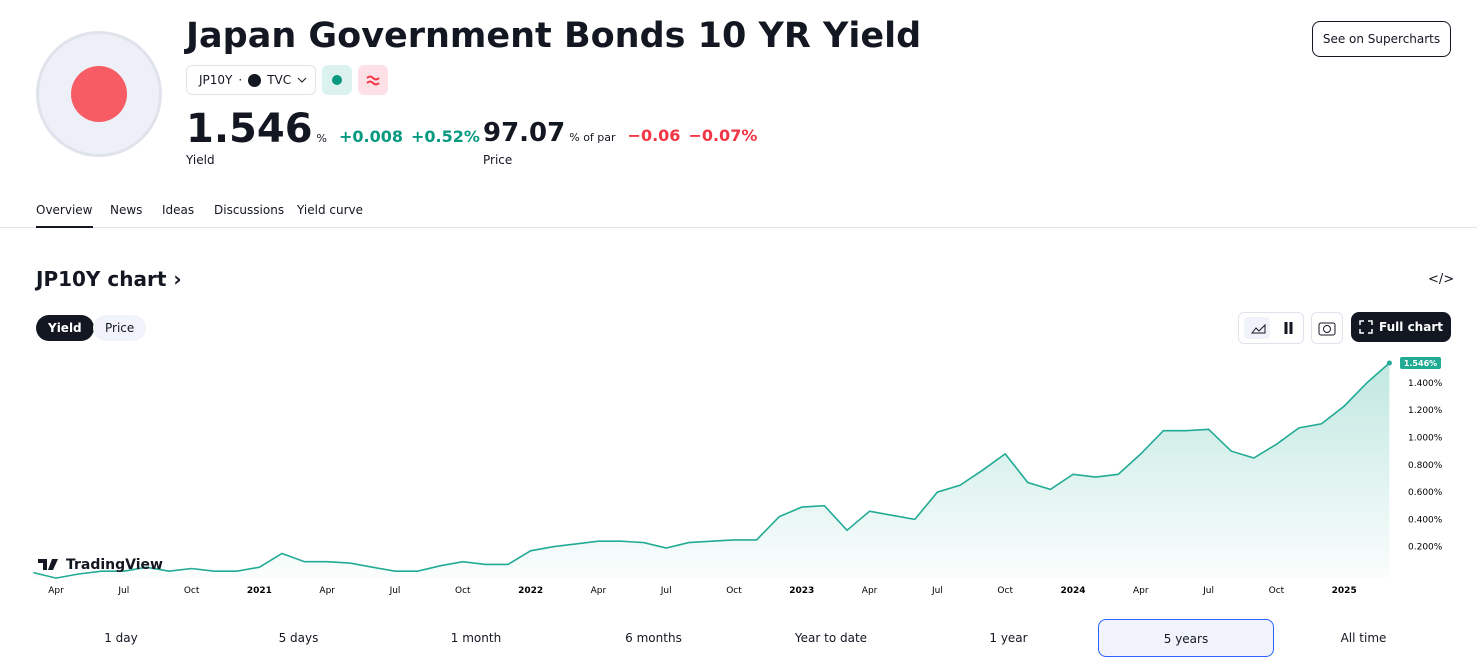 Image resolution: width=1477 pixels, height=672 pixels. I want to click on range-option: All time, so click(1363, 638).